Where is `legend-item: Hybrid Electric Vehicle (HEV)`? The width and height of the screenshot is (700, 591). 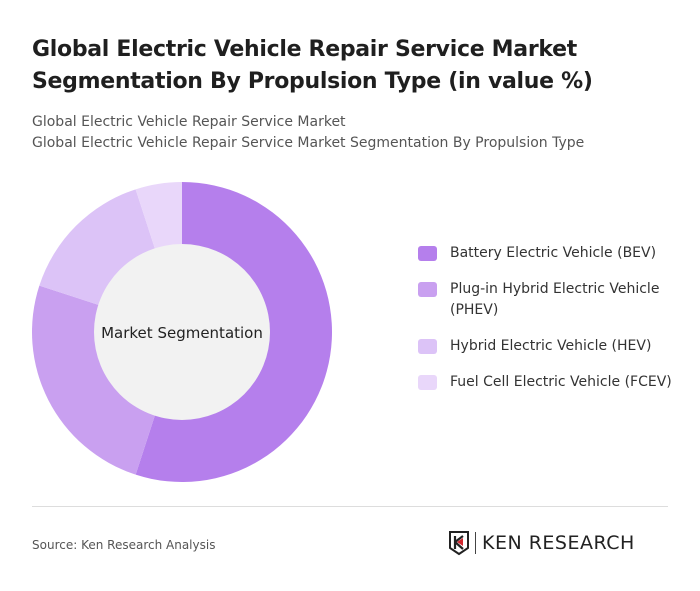 legend-item: Hybrid Electric Vehicle (HEV) is located at coordinates (549, 346).